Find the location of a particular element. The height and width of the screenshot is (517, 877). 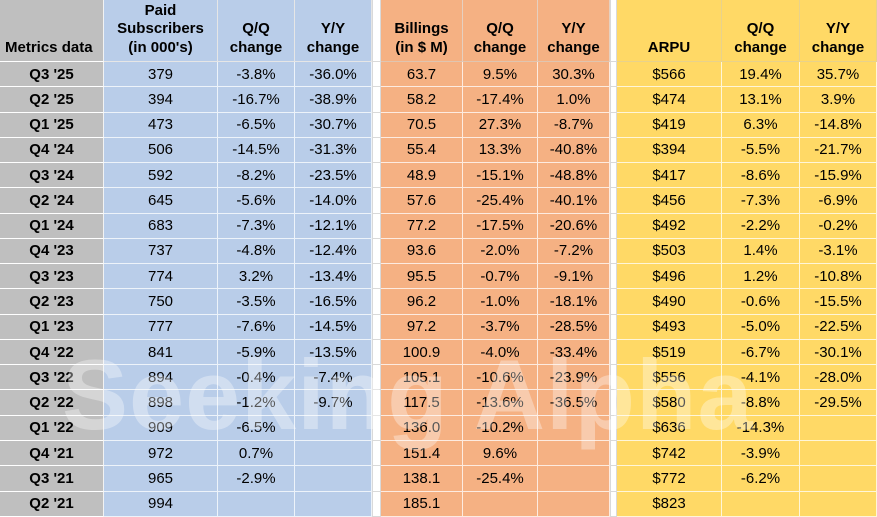

cell-arpu: $742 is located at coordinates (669, 453).